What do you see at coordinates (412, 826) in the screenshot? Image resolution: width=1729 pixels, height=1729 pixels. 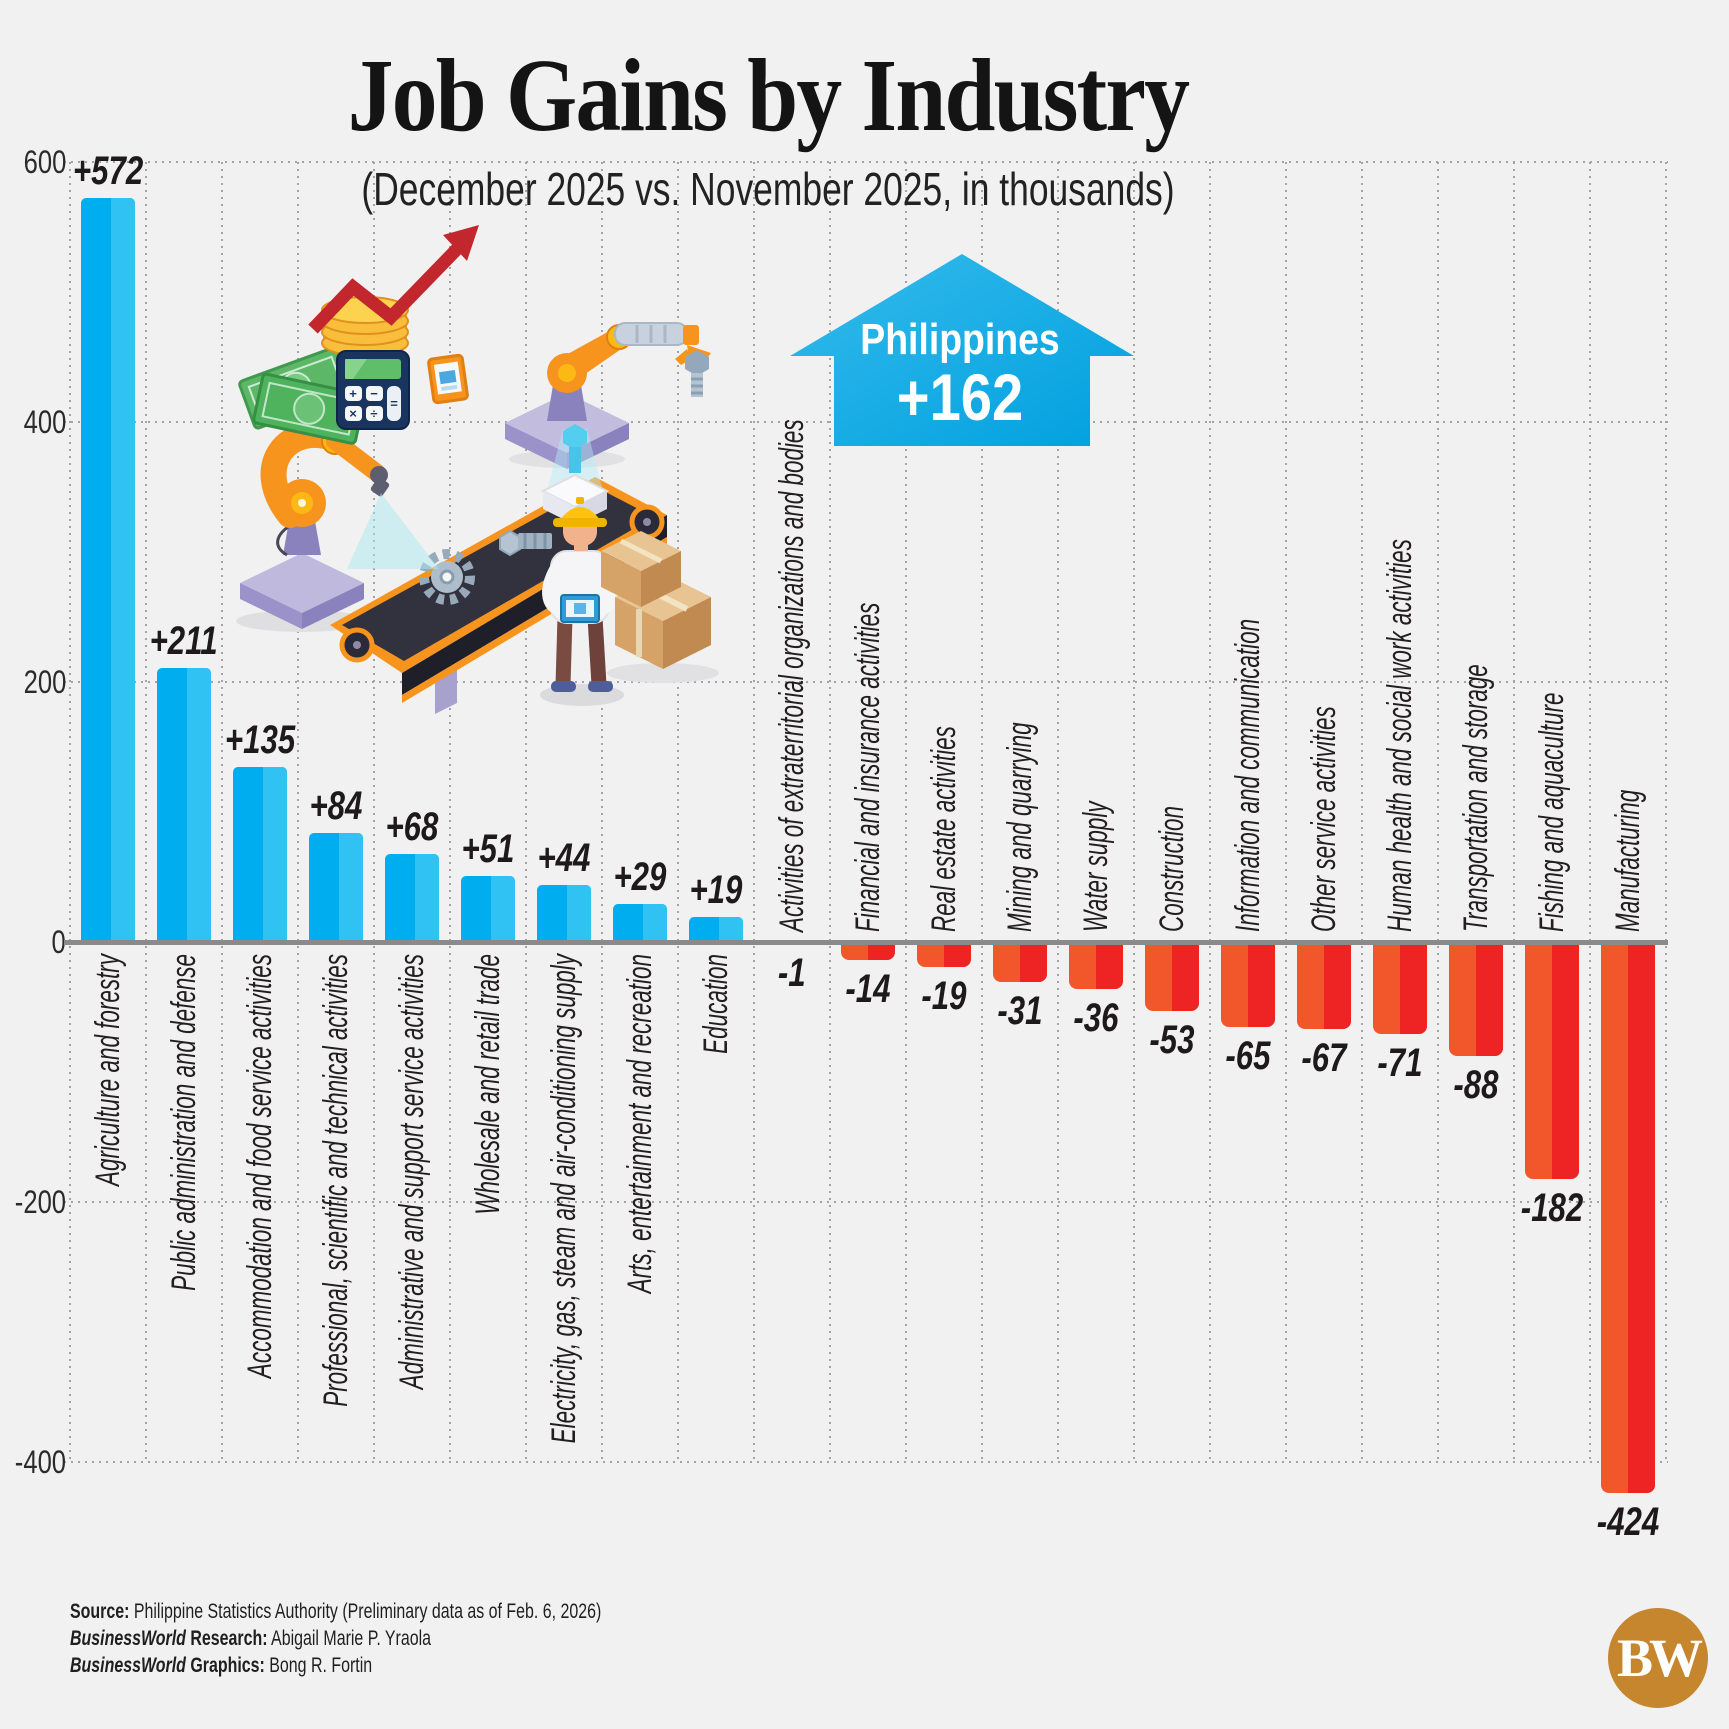 I see `bar-value-label: +68` at bounding box center [412, 826].